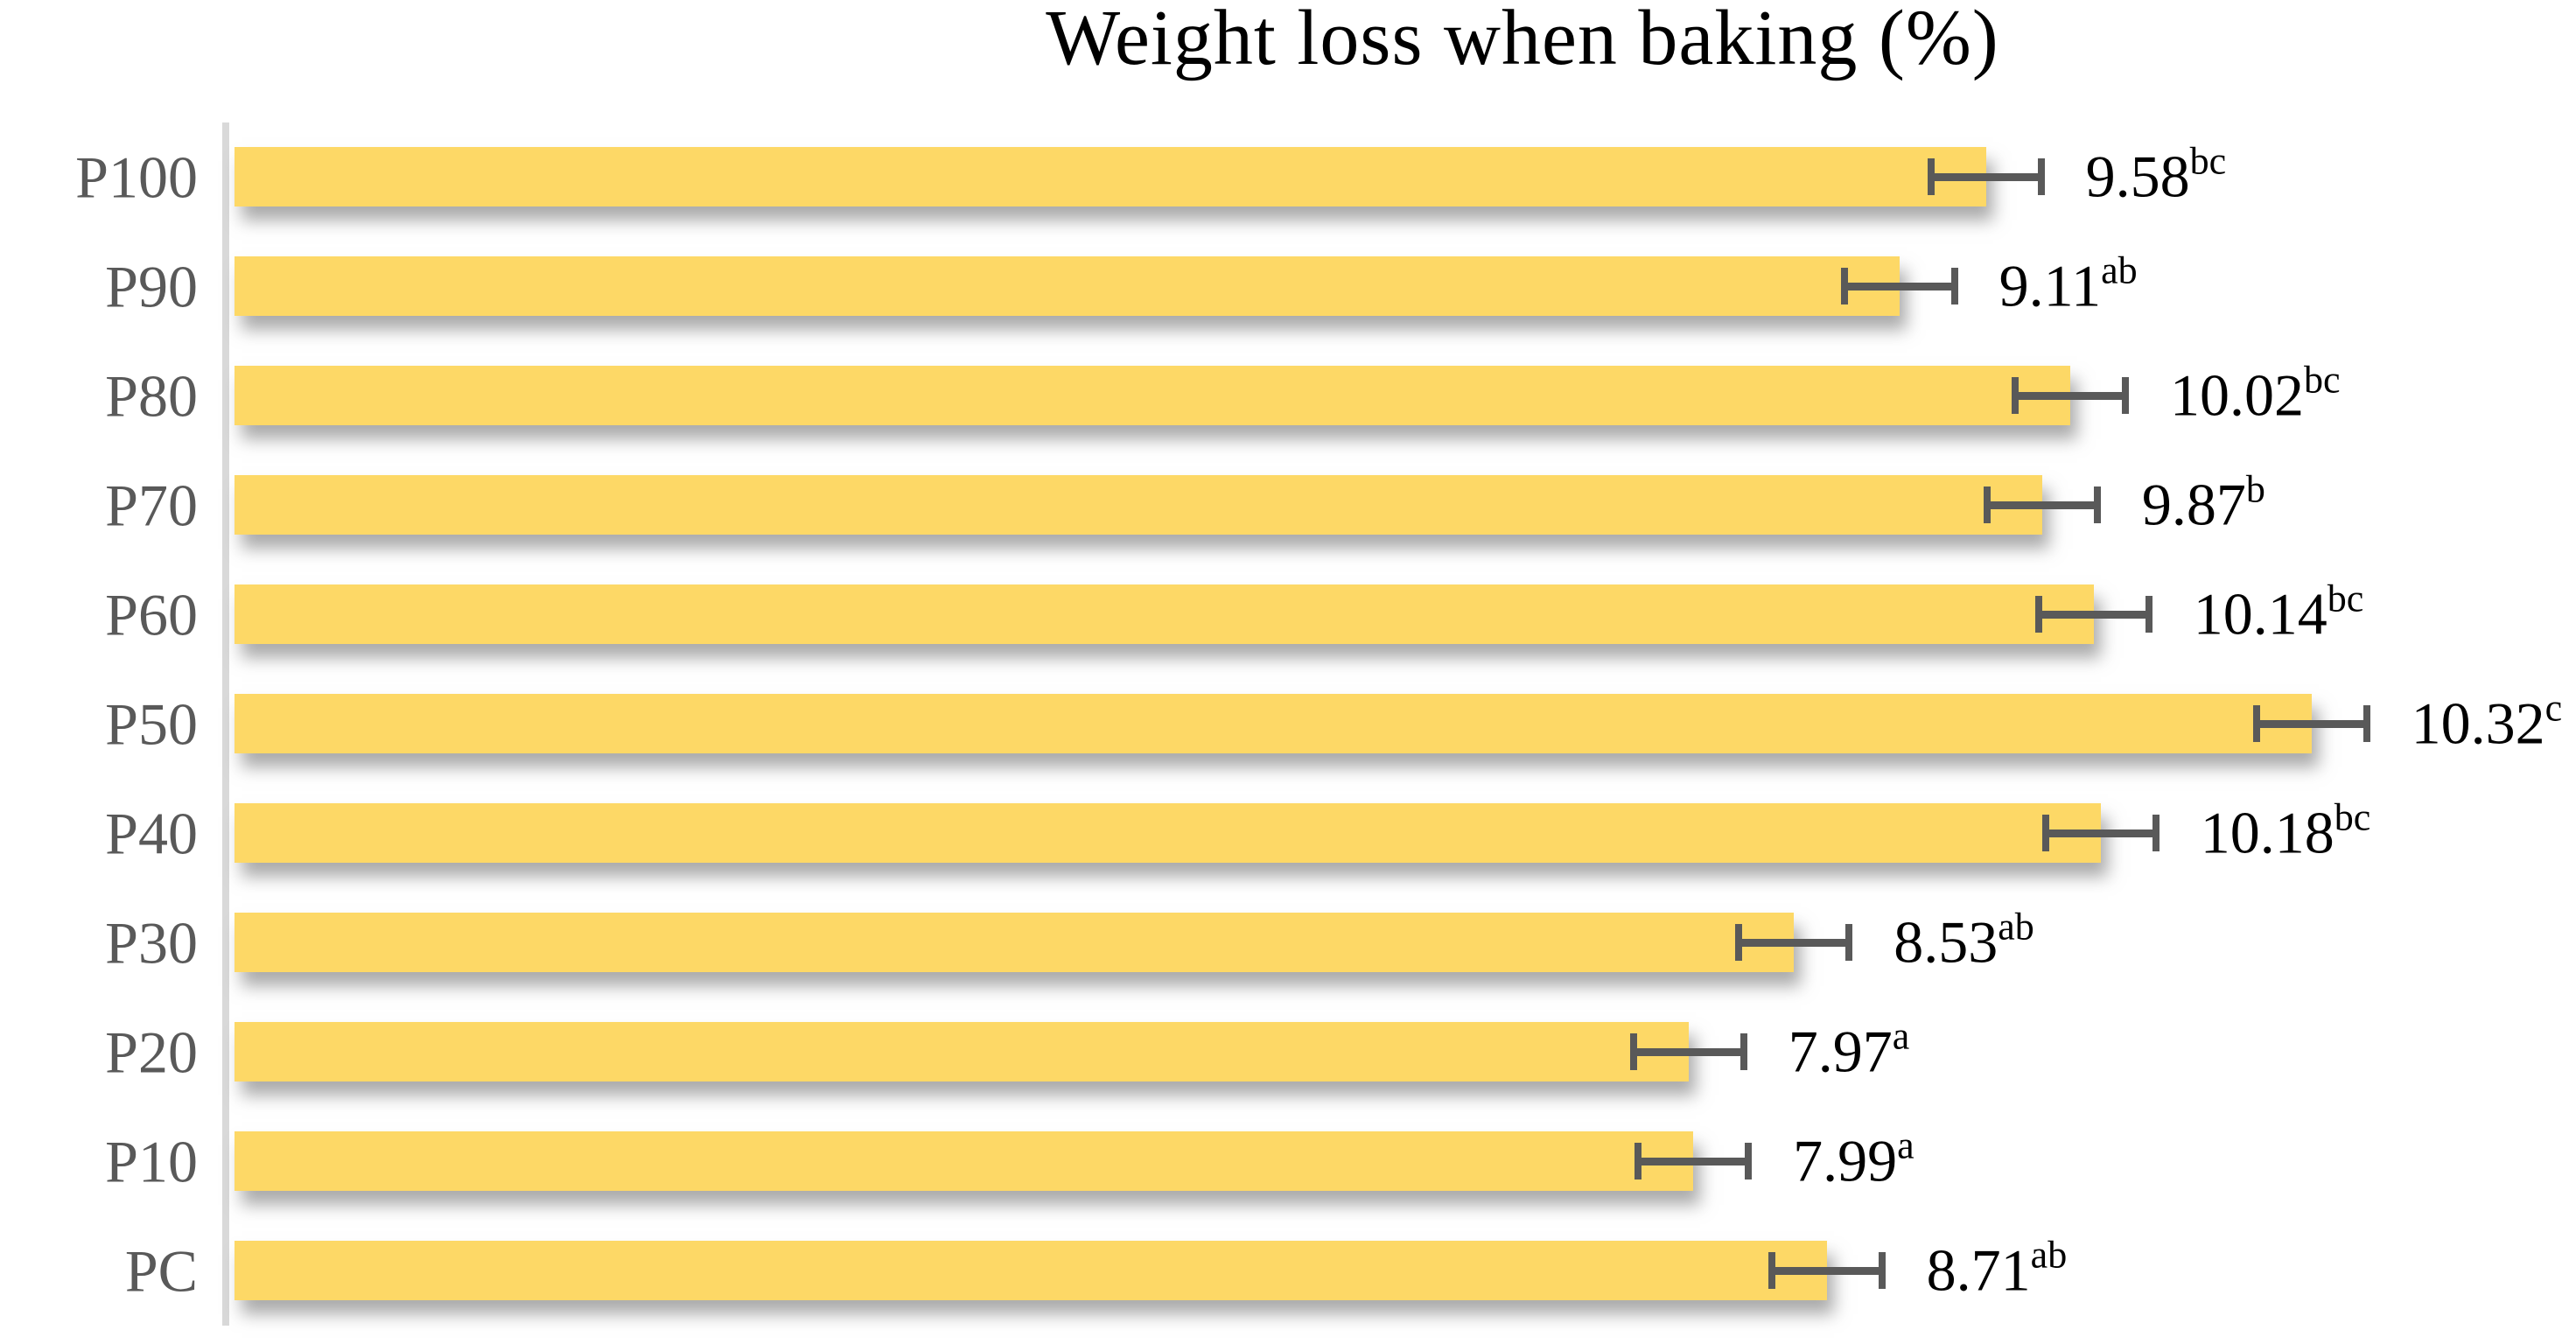 The width and height of the screenshot is (2576, 1344). I want to click on significance-superscript: a, so click(1905, 1145).